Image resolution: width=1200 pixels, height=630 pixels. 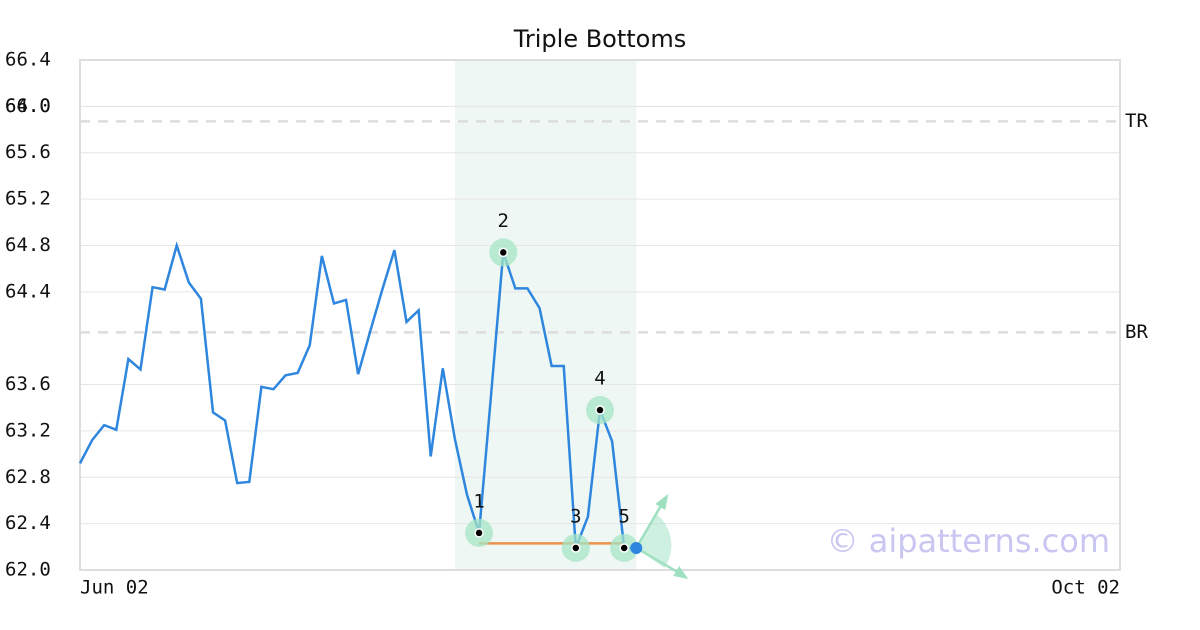 What do you see at coordinates (1136, 121) in the screenshot?
I see `level-label: TR` at bounding box center [1136, 121].